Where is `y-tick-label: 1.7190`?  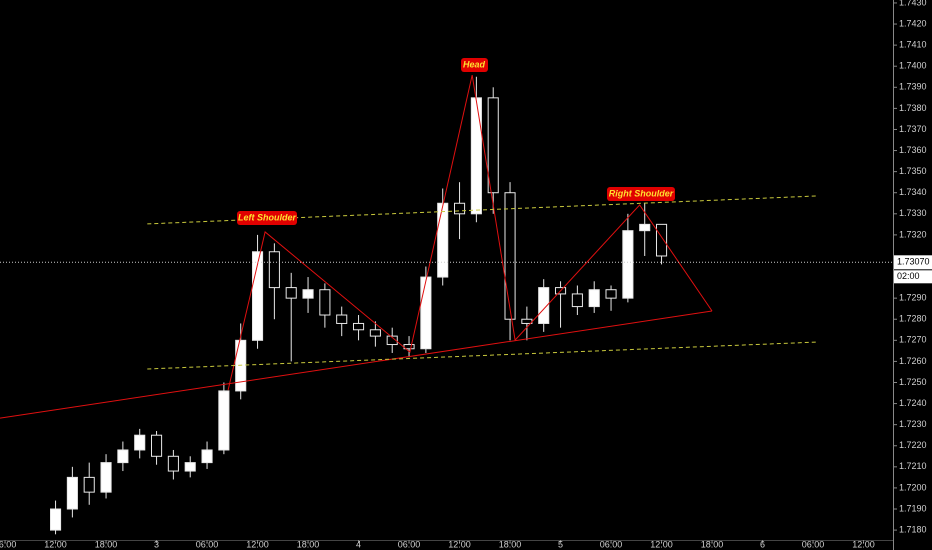
y-tick-label: 1.7190 is located at coordinates (913, 508).